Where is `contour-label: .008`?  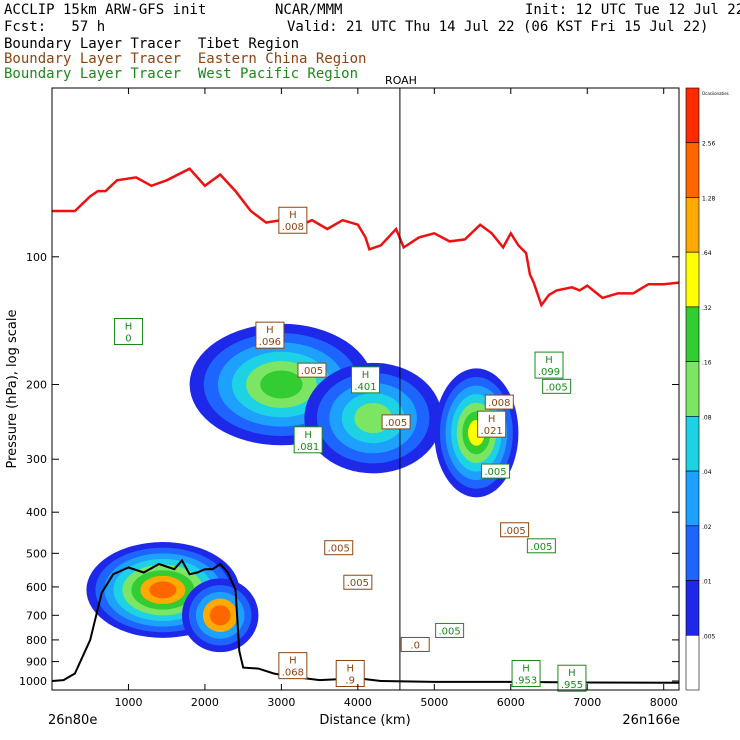 contour-label: .008 is located at coordinates (499, 402).